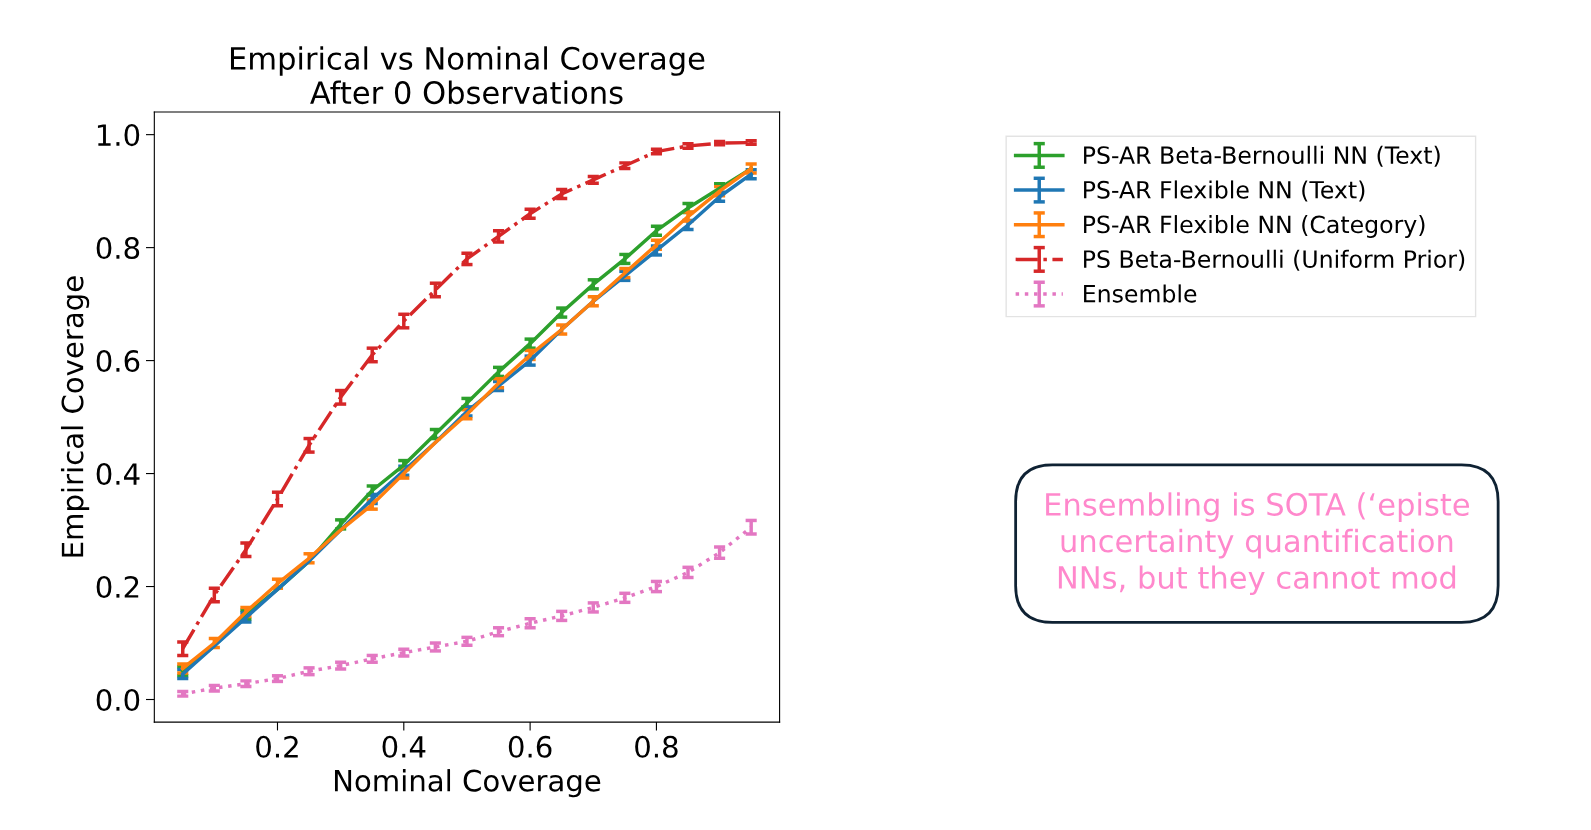  What do you see at coordinates (118, 361) in the screenshot?
I see `y-tick-label: 0.6` at bounding box center [118, 361].